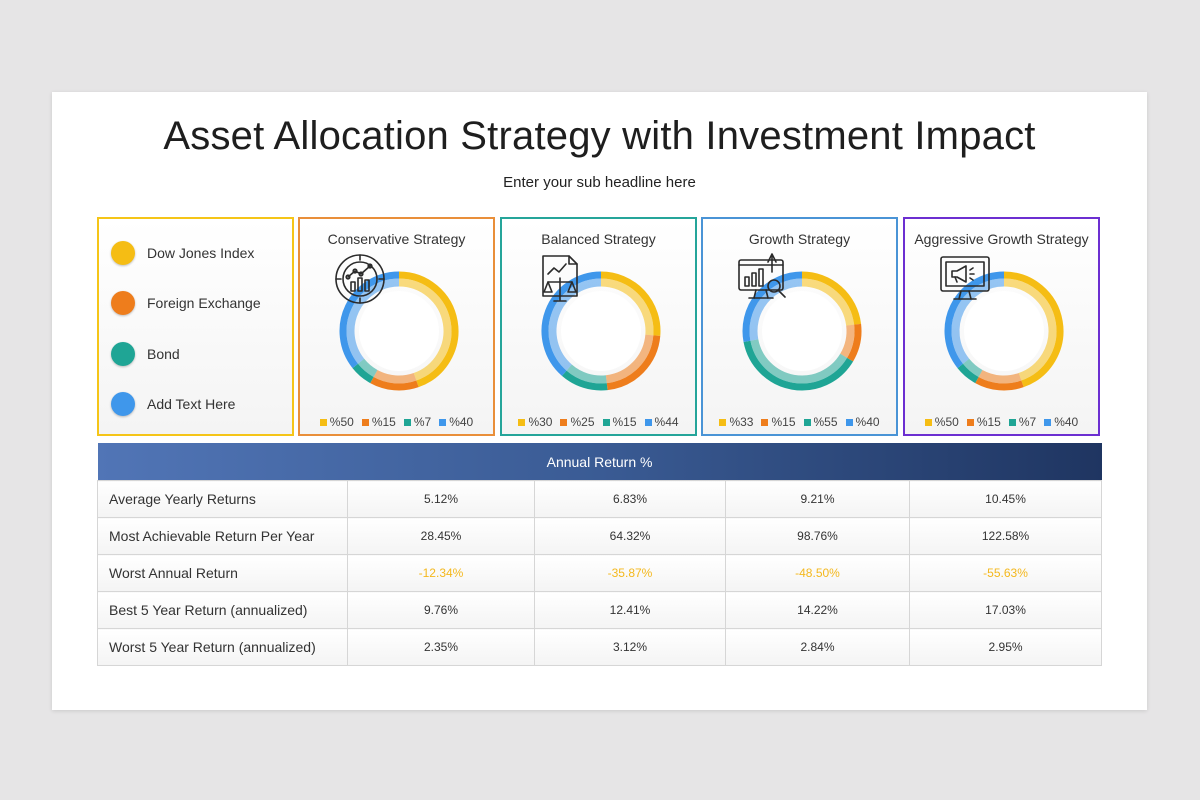 The width and height of the screenshot is (1200, 800). What do you see at coordinates (799, 422) in the screenshot?
I see `percent-legend: %33 %15 %55 %40` at bounding box center [799, 422].